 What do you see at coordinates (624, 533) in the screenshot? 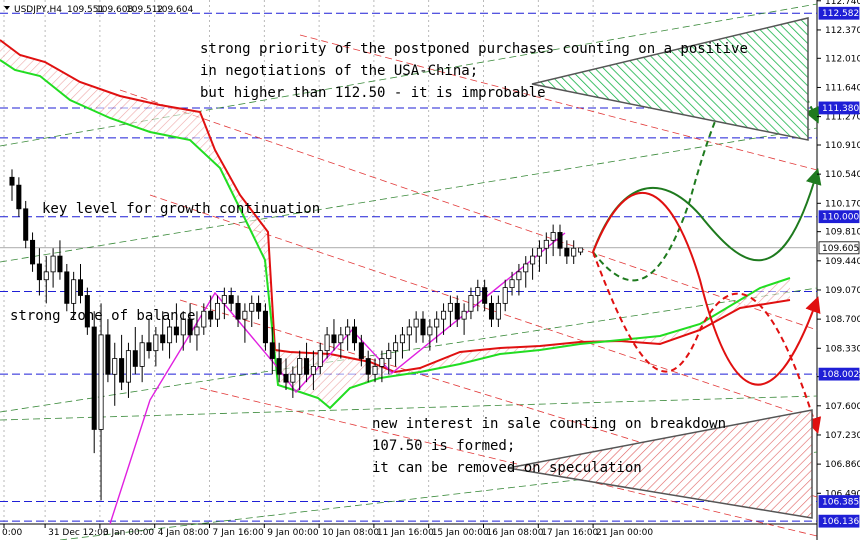
I see `time-tick-label: 21 Jan 00:00` at bounding box center [624, 533].